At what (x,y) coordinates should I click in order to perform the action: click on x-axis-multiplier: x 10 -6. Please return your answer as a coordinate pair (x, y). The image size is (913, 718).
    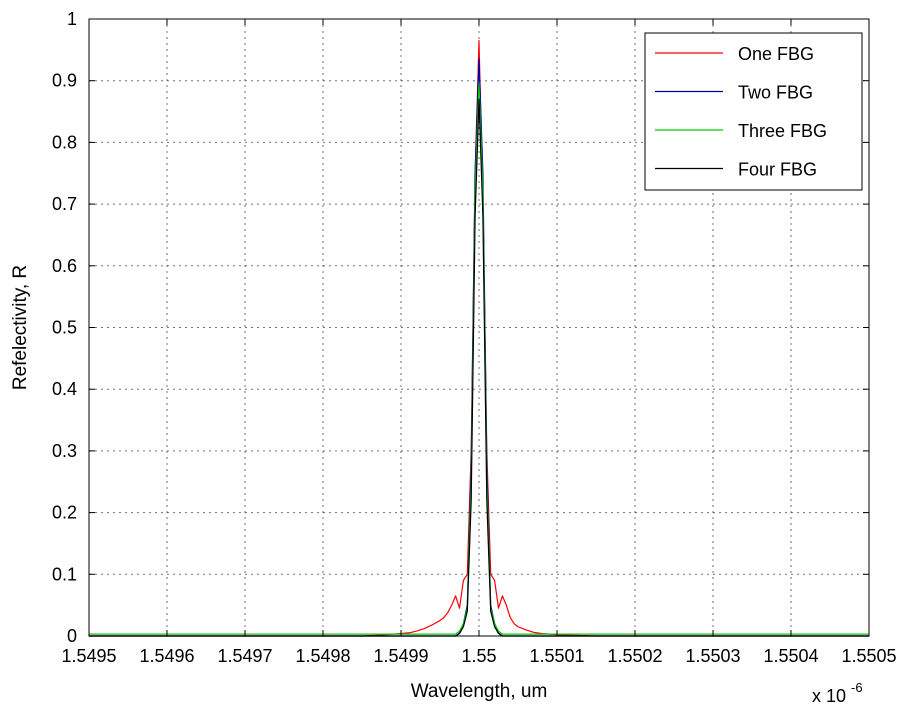
    Looking at the image, I should click on (837, 693).